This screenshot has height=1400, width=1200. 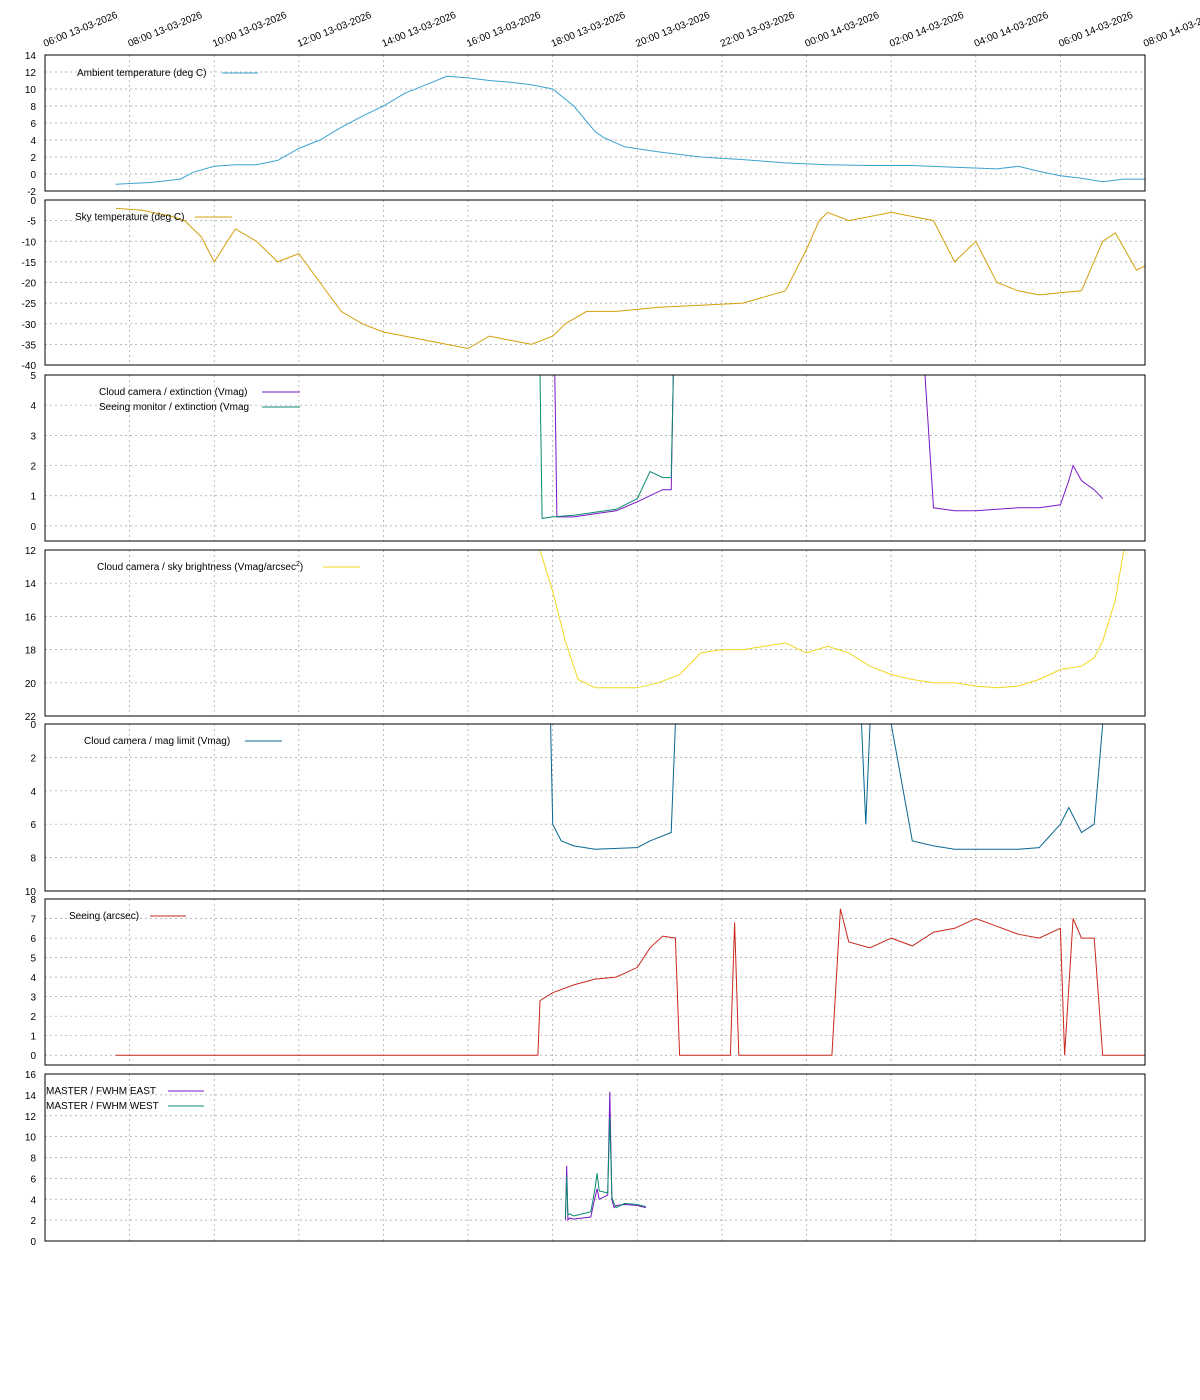 What do you see at coordinates (101, 1091) in the screenshot?
I see `legend-label: MASTER / FWHM EAST` at bounding box center [101, 1091].